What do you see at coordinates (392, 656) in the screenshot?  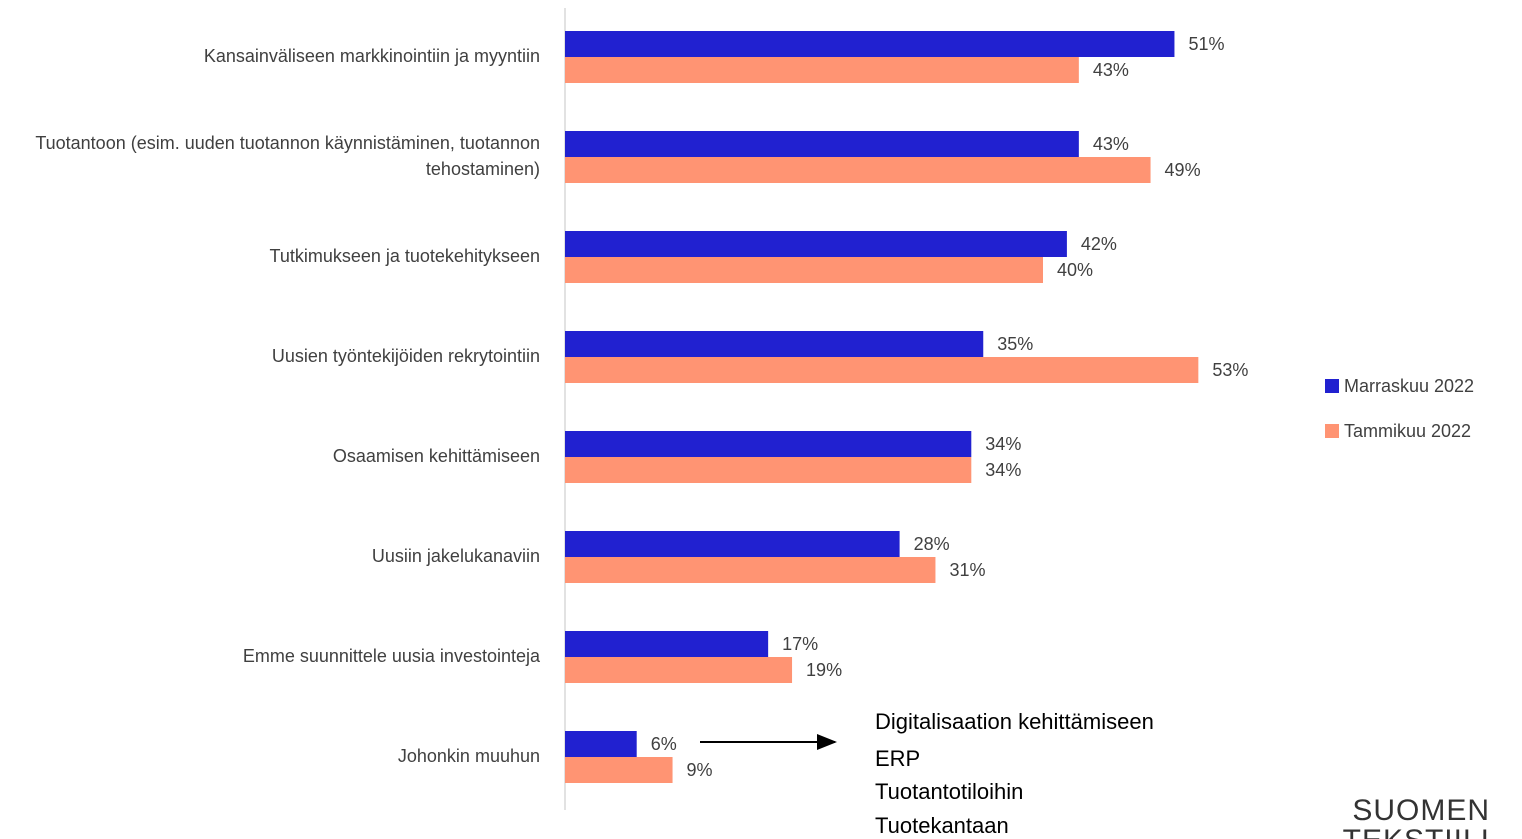 I see `y-tick-label: Emme suunnittele uusia investointeja` at bounding box center [392, 656].